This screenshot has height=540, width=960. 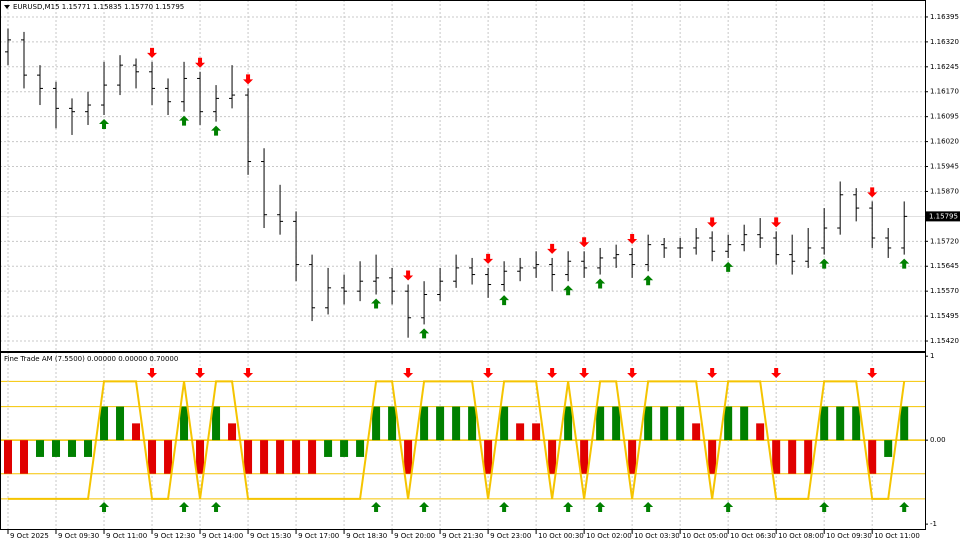 What do you see at coordinates (944, 266) in the screenshot?
I see `y-tick-label: 1.15645` at bounding box center [944, 266].